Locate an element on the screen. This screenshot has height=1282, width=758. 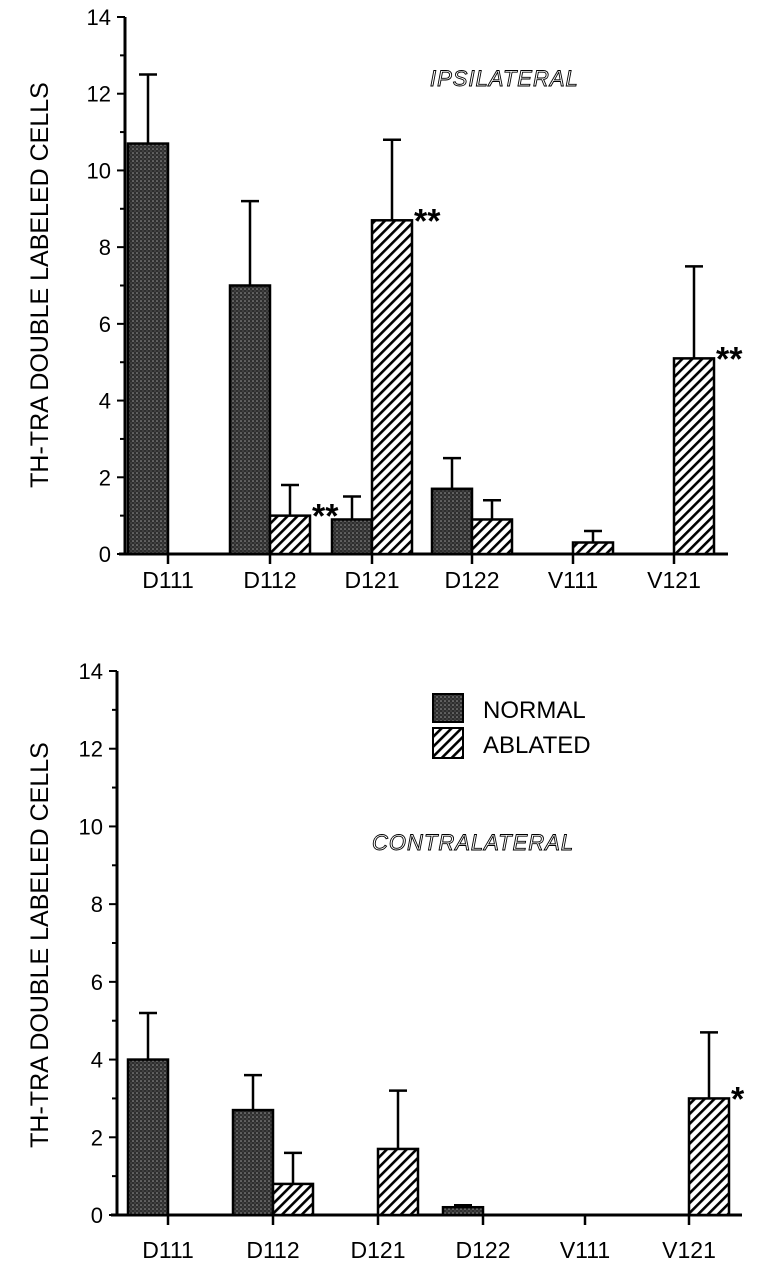
panel-title: CONTRALATERAL is located at coordinates (473, 842).